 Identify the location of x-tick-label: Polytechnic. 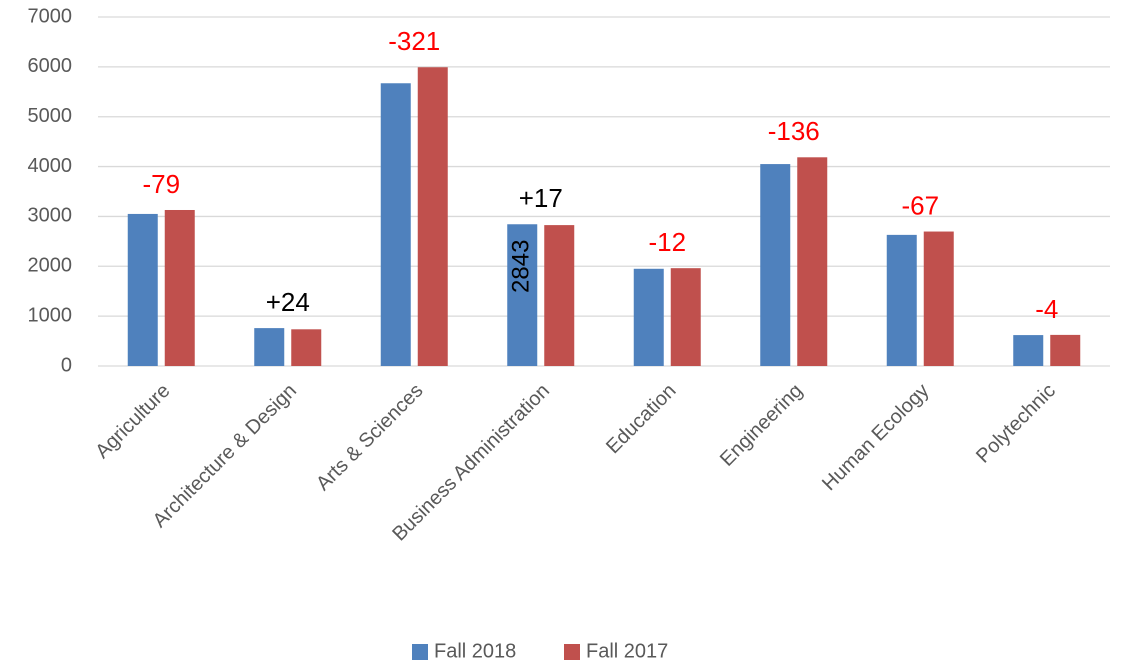
(1016, 424).